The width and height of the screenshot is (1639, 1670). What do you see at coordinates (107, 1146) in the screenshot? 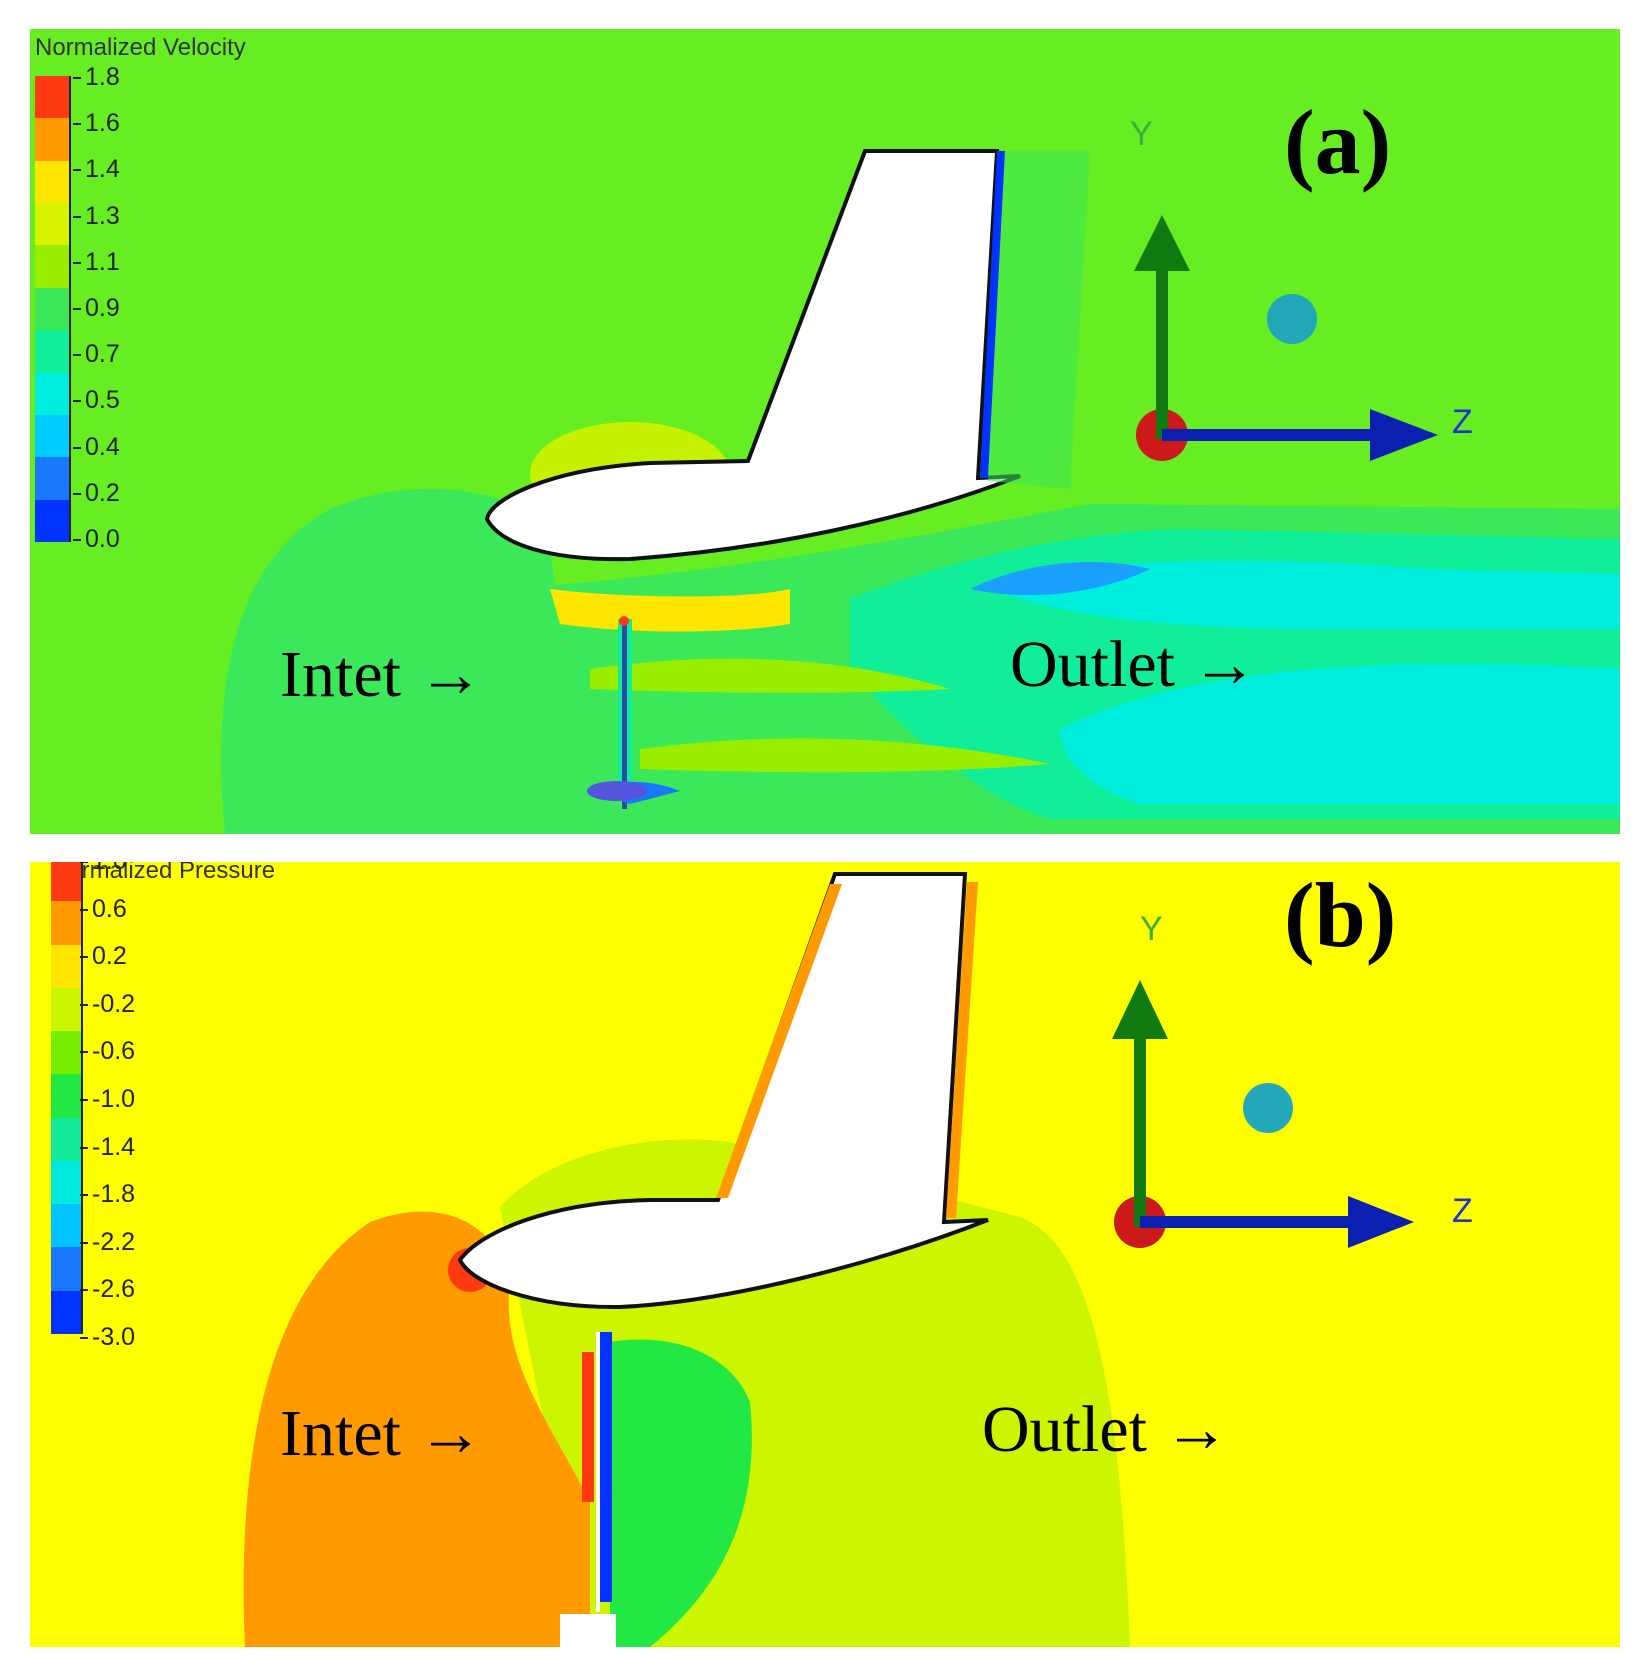
I see `legend-tick-label: -1.4` at bounding box center [107, 1146].